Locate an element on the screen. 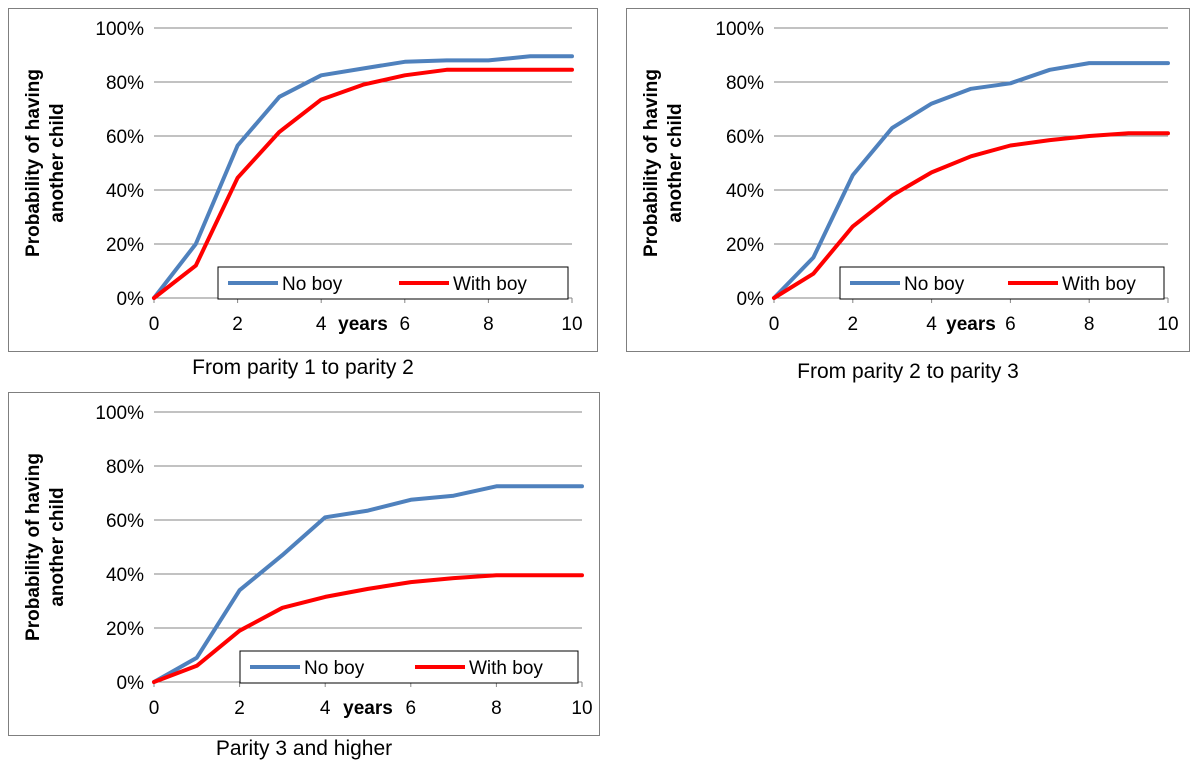 The image size is (1199, 767). chart-caption-parity-3-plus: Parity 3 and higher is located at coordinates (304, 748).